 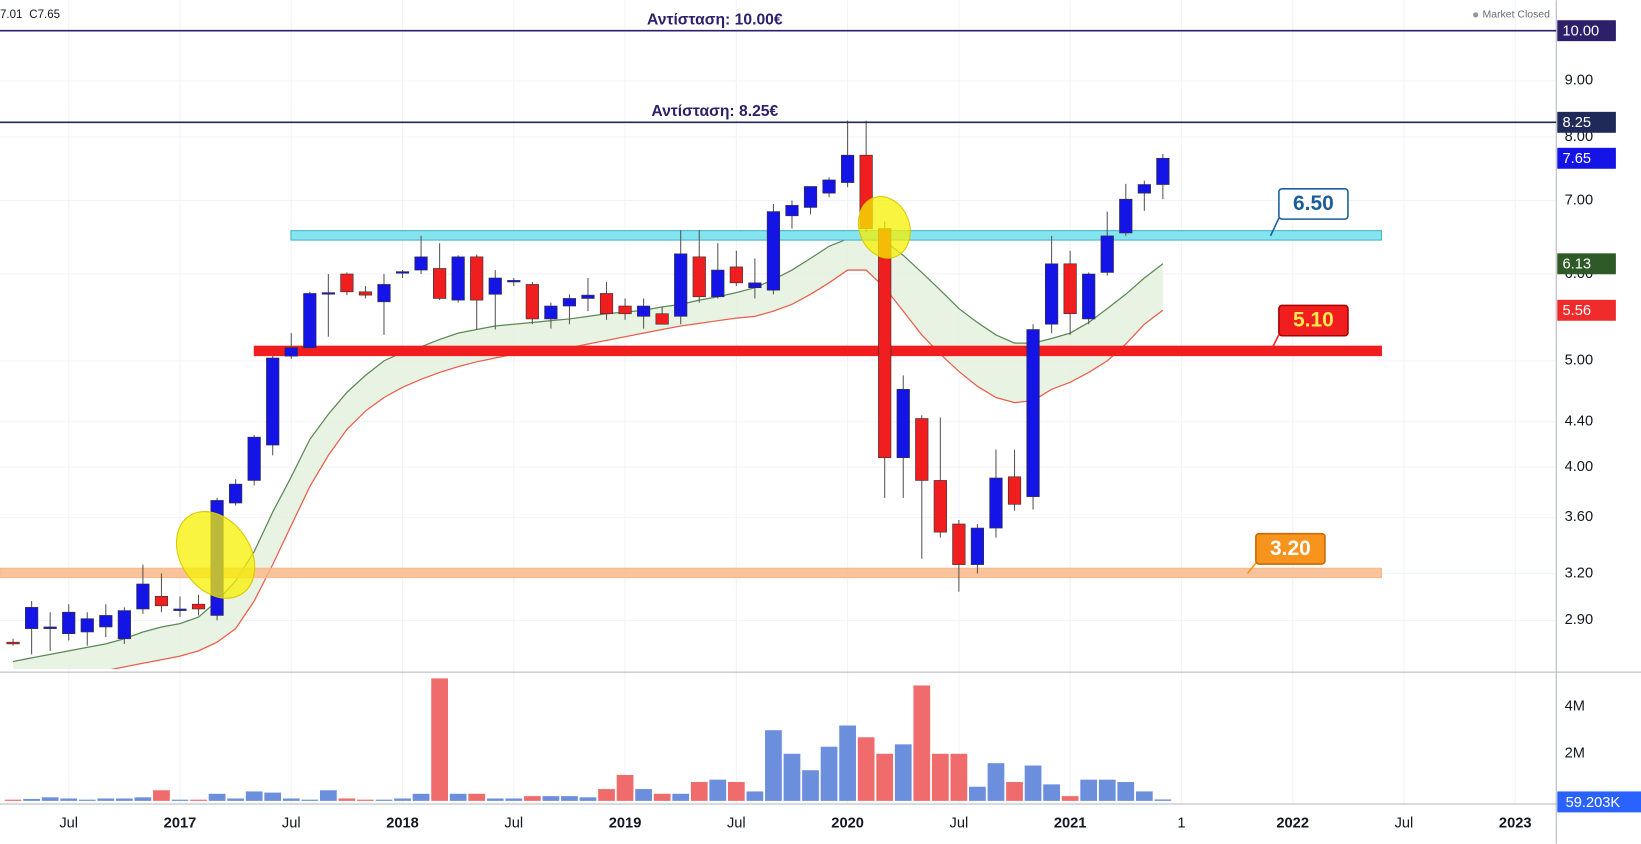 I want to click on resistance-annotation: Αντίσταση: 10.00€, so click(x=715, y=19).